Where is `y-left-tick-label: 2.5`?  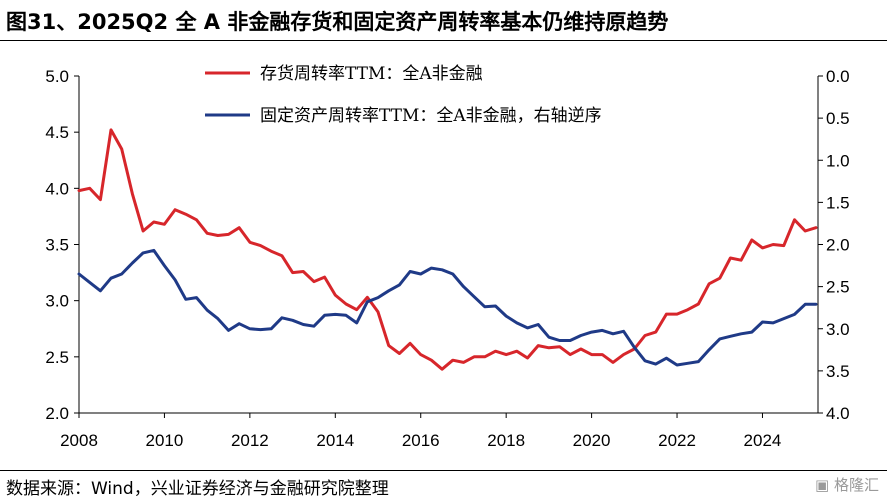
y-left-tick-label: 2.5 is located at coordinates (57, 357).